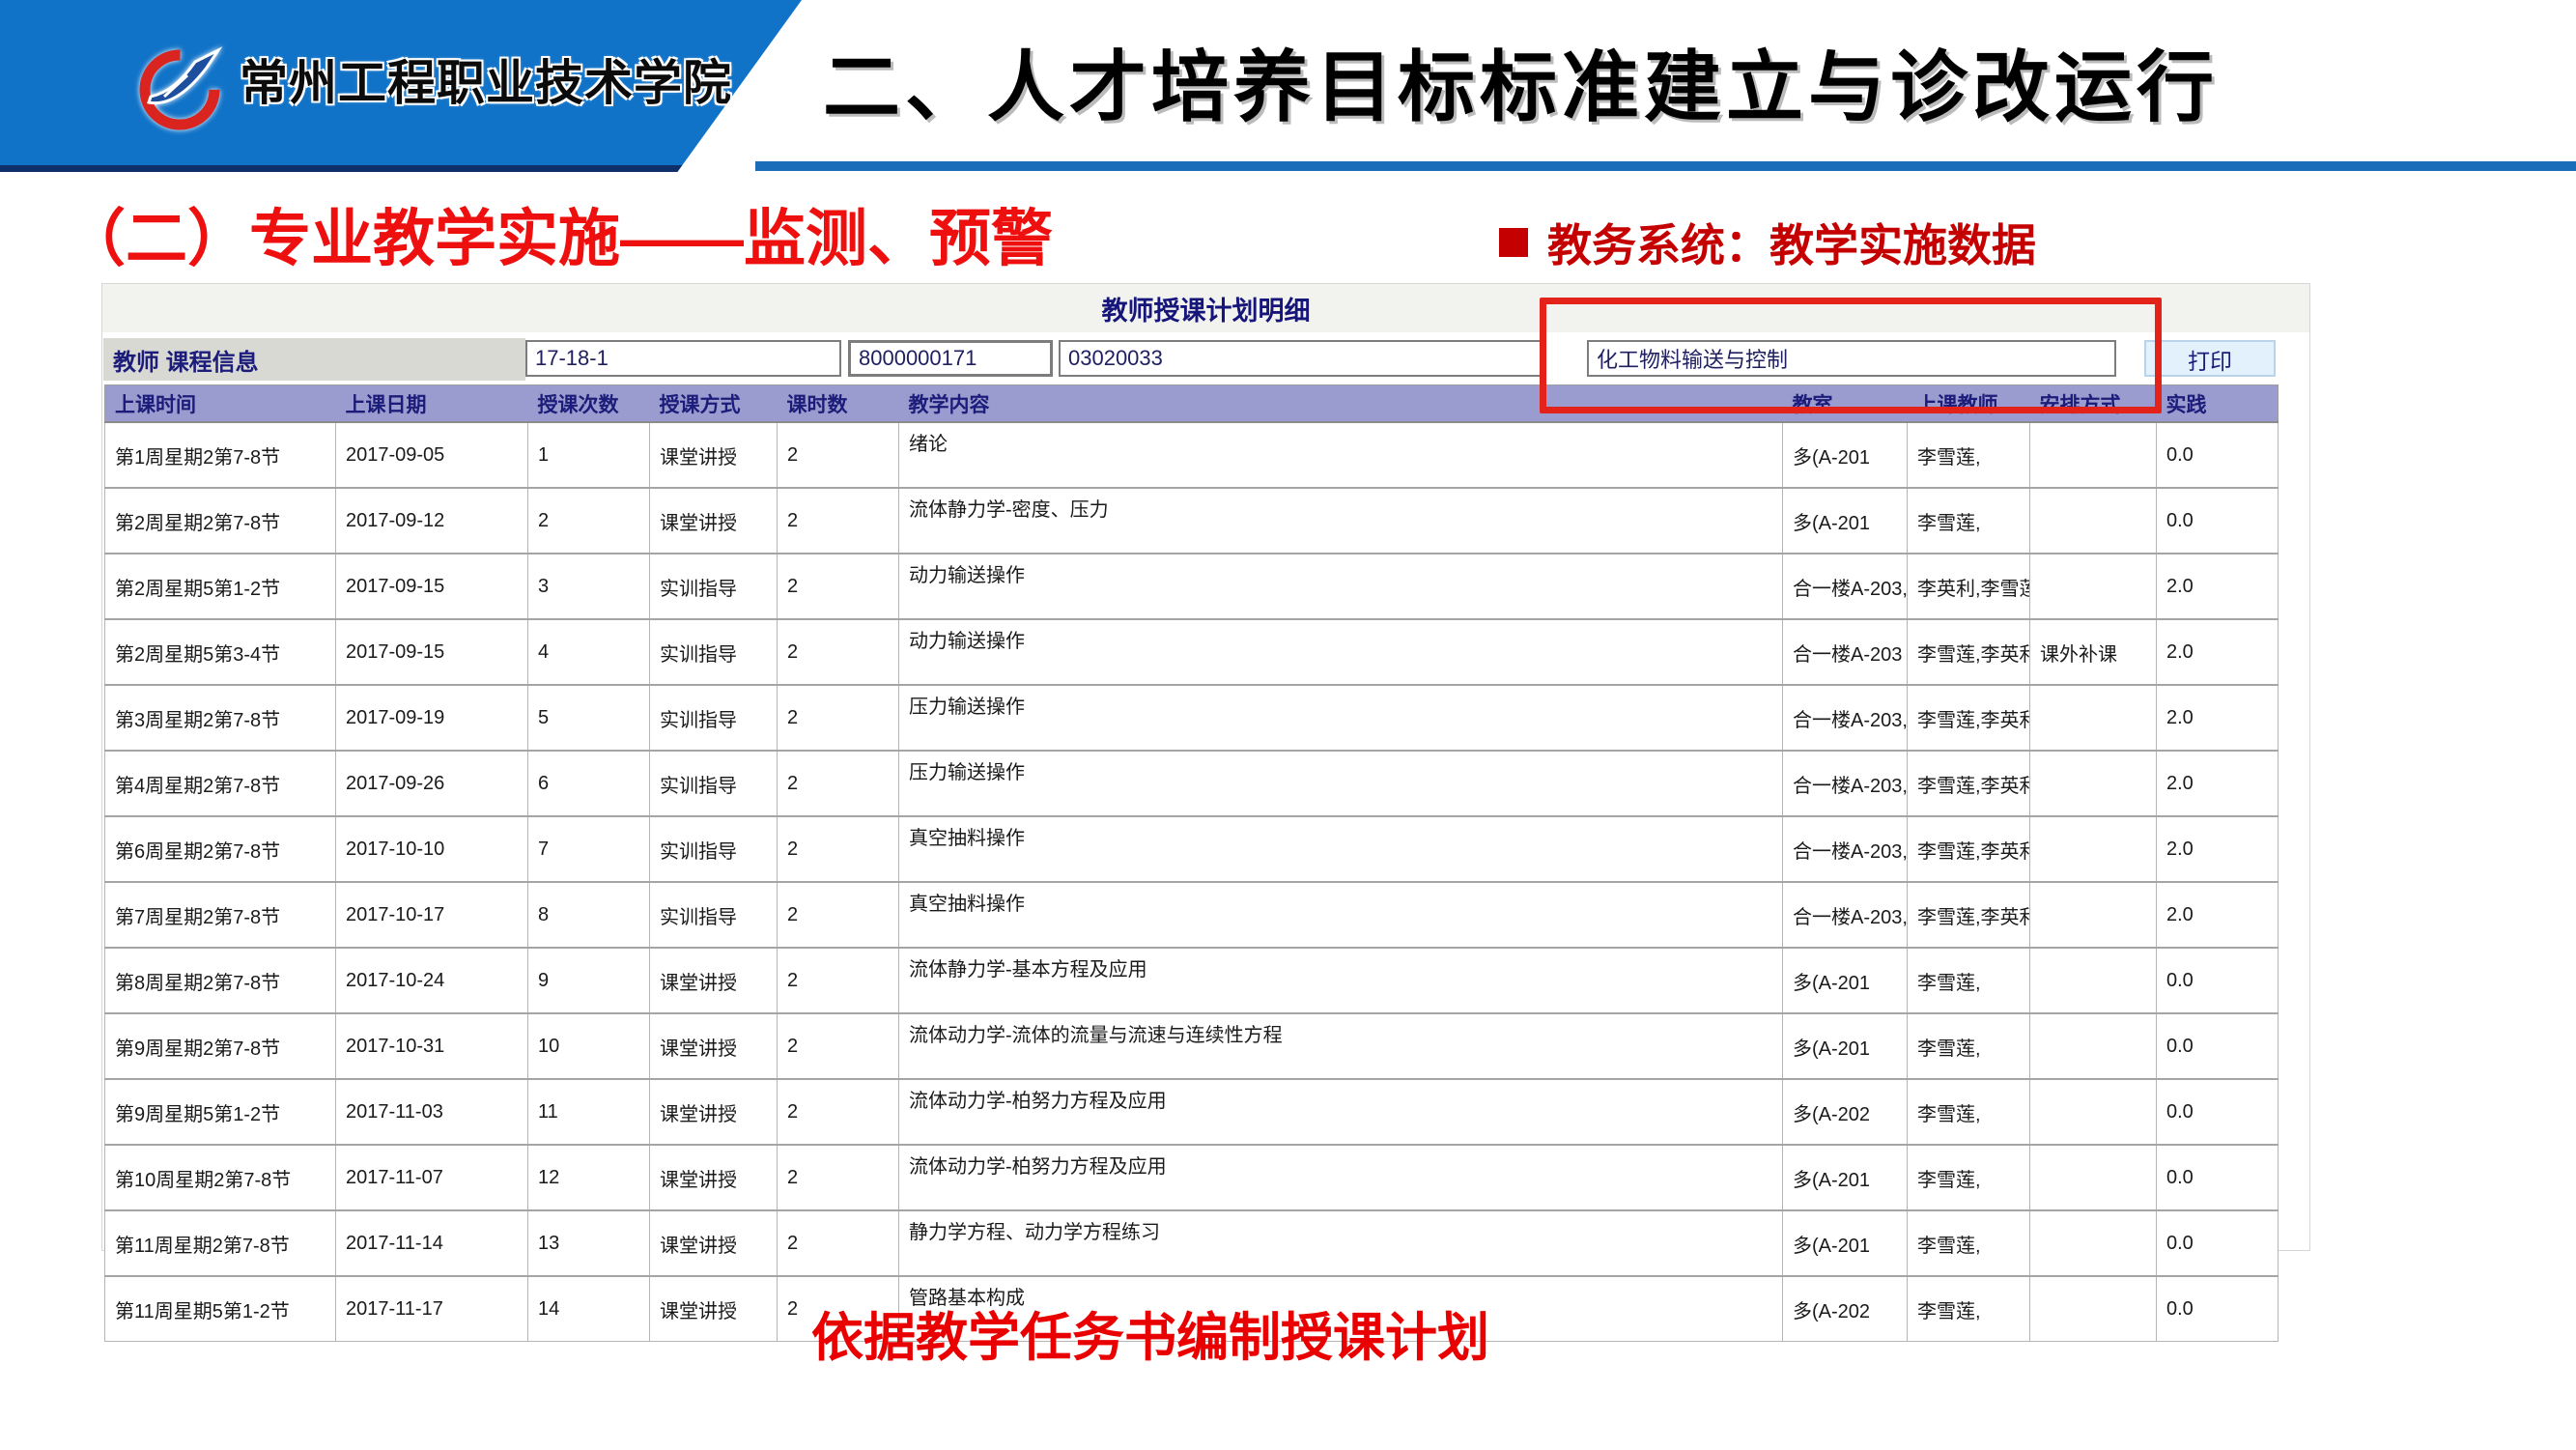 Image resolution: width=2576 pixels, height=1450 pixels. I want to click on query-form: 教师 课程信息 打印, so click(1205, 360).